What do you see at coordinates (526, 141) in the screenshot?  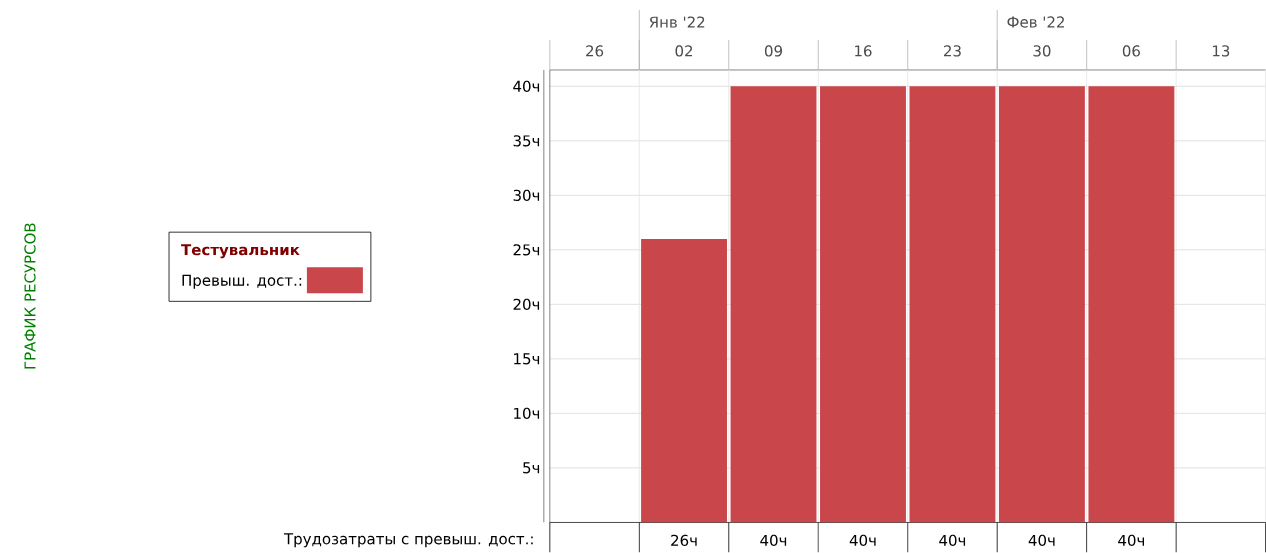 I see `y-tick-label: 35ч` at bounding box center [526, 141].